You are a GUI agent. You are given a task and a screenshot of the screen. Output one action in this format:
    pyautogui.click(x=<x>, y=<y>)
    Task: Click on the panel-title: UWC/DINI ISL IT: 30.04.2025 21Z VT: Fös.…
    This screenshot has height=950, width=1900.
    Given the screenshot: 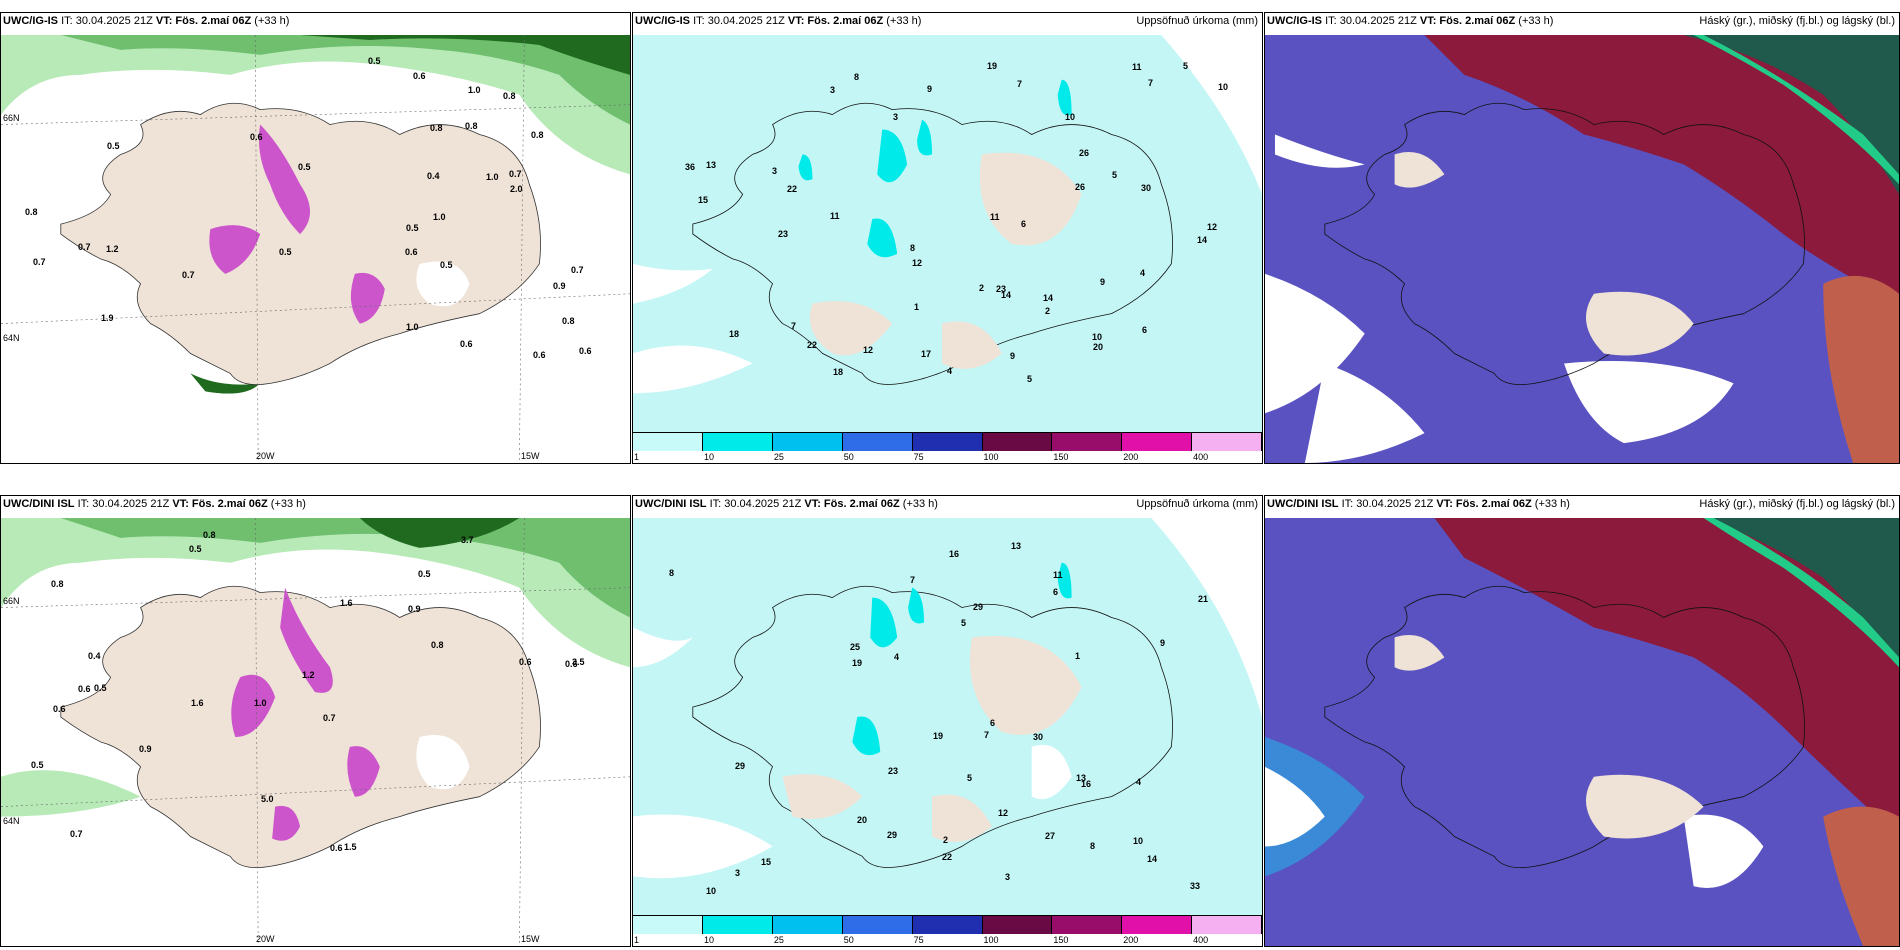 What is the action you would take?
    pyautogui.click(x=1418, y=504)
    